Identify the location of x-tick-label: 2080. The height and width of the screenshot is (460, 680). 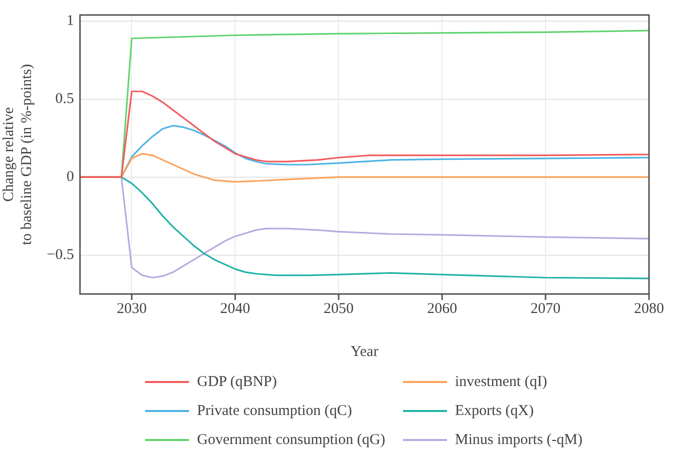
(649, 308).